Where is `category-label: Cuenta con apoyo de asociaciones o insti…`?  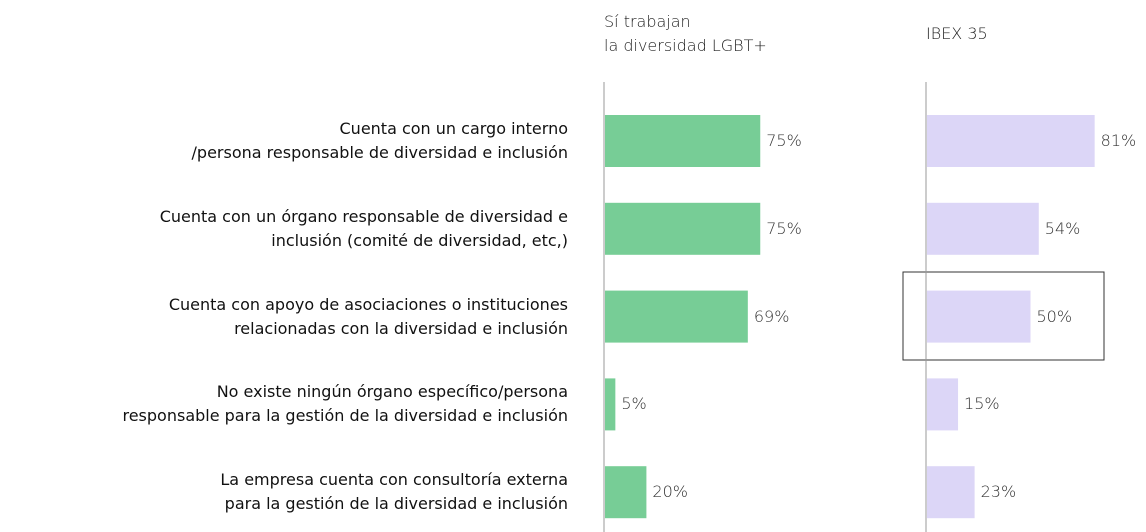
category-label: Cuenta con apoyo de asociaciones o insti… is located at coordinates (368, 316).